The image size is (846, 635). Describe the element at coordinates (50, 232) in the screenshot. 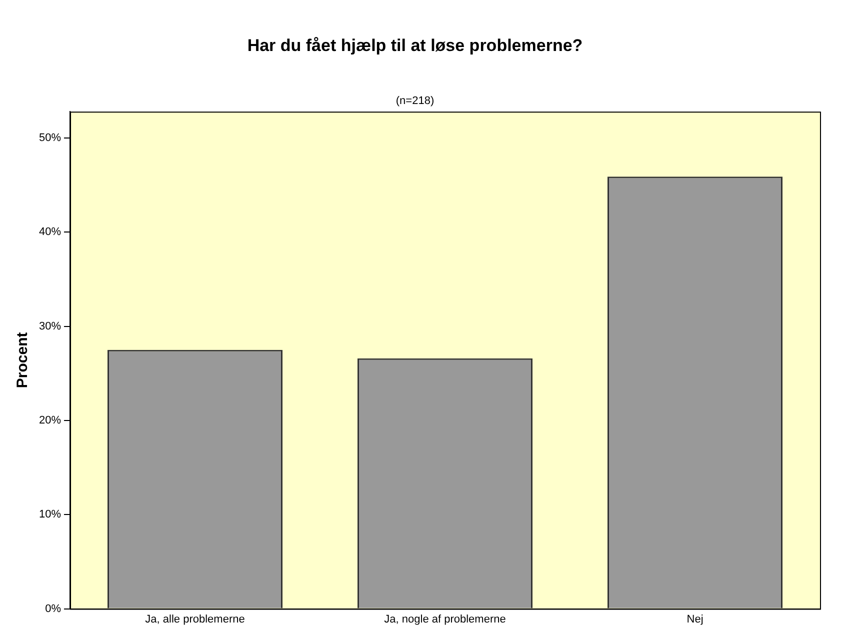

I see `y-tick-label: 40%` at that location.